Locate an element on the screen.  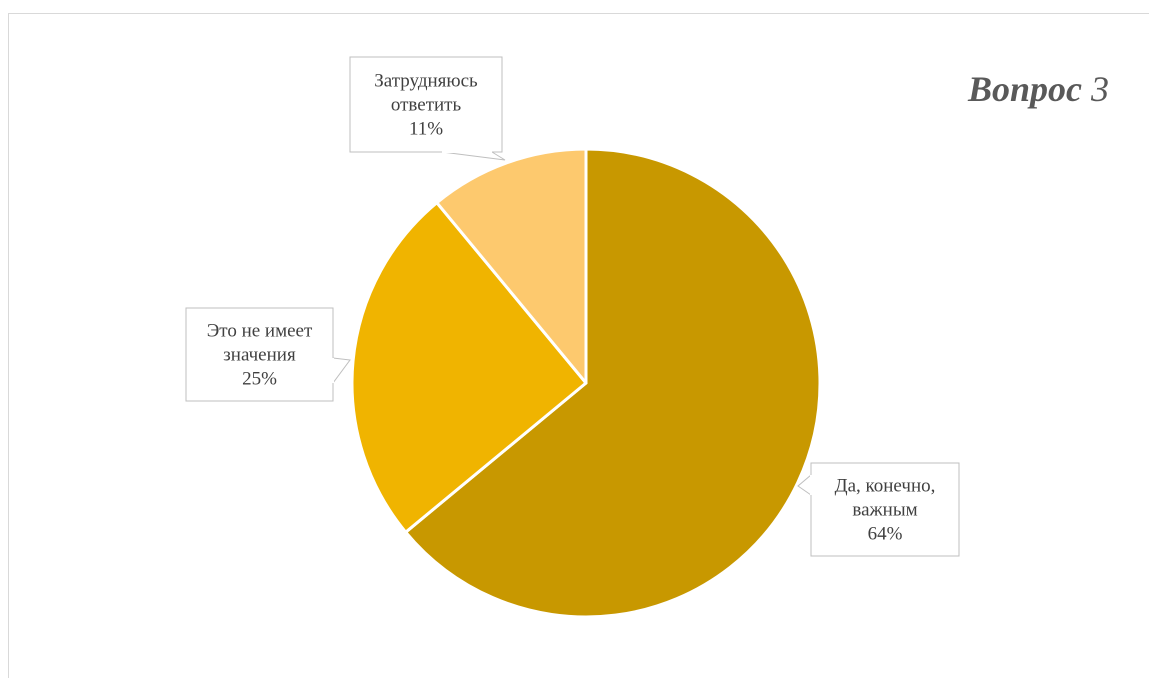
data-label-text: важным is located at coordinates (884, 510).